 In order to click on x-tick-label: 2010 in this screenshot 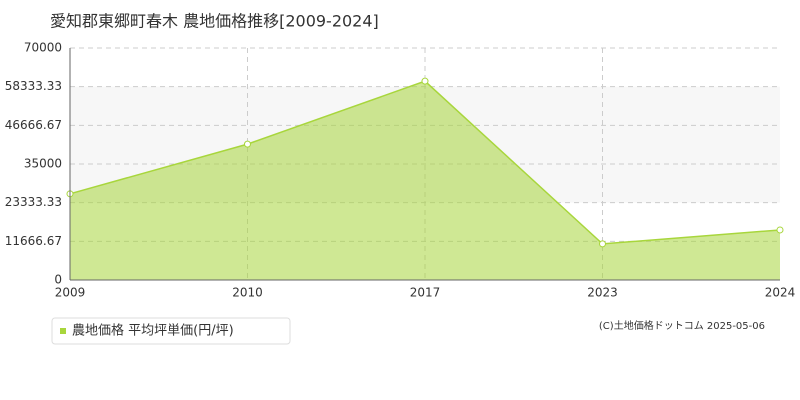, I will do `click(247, 293)`.